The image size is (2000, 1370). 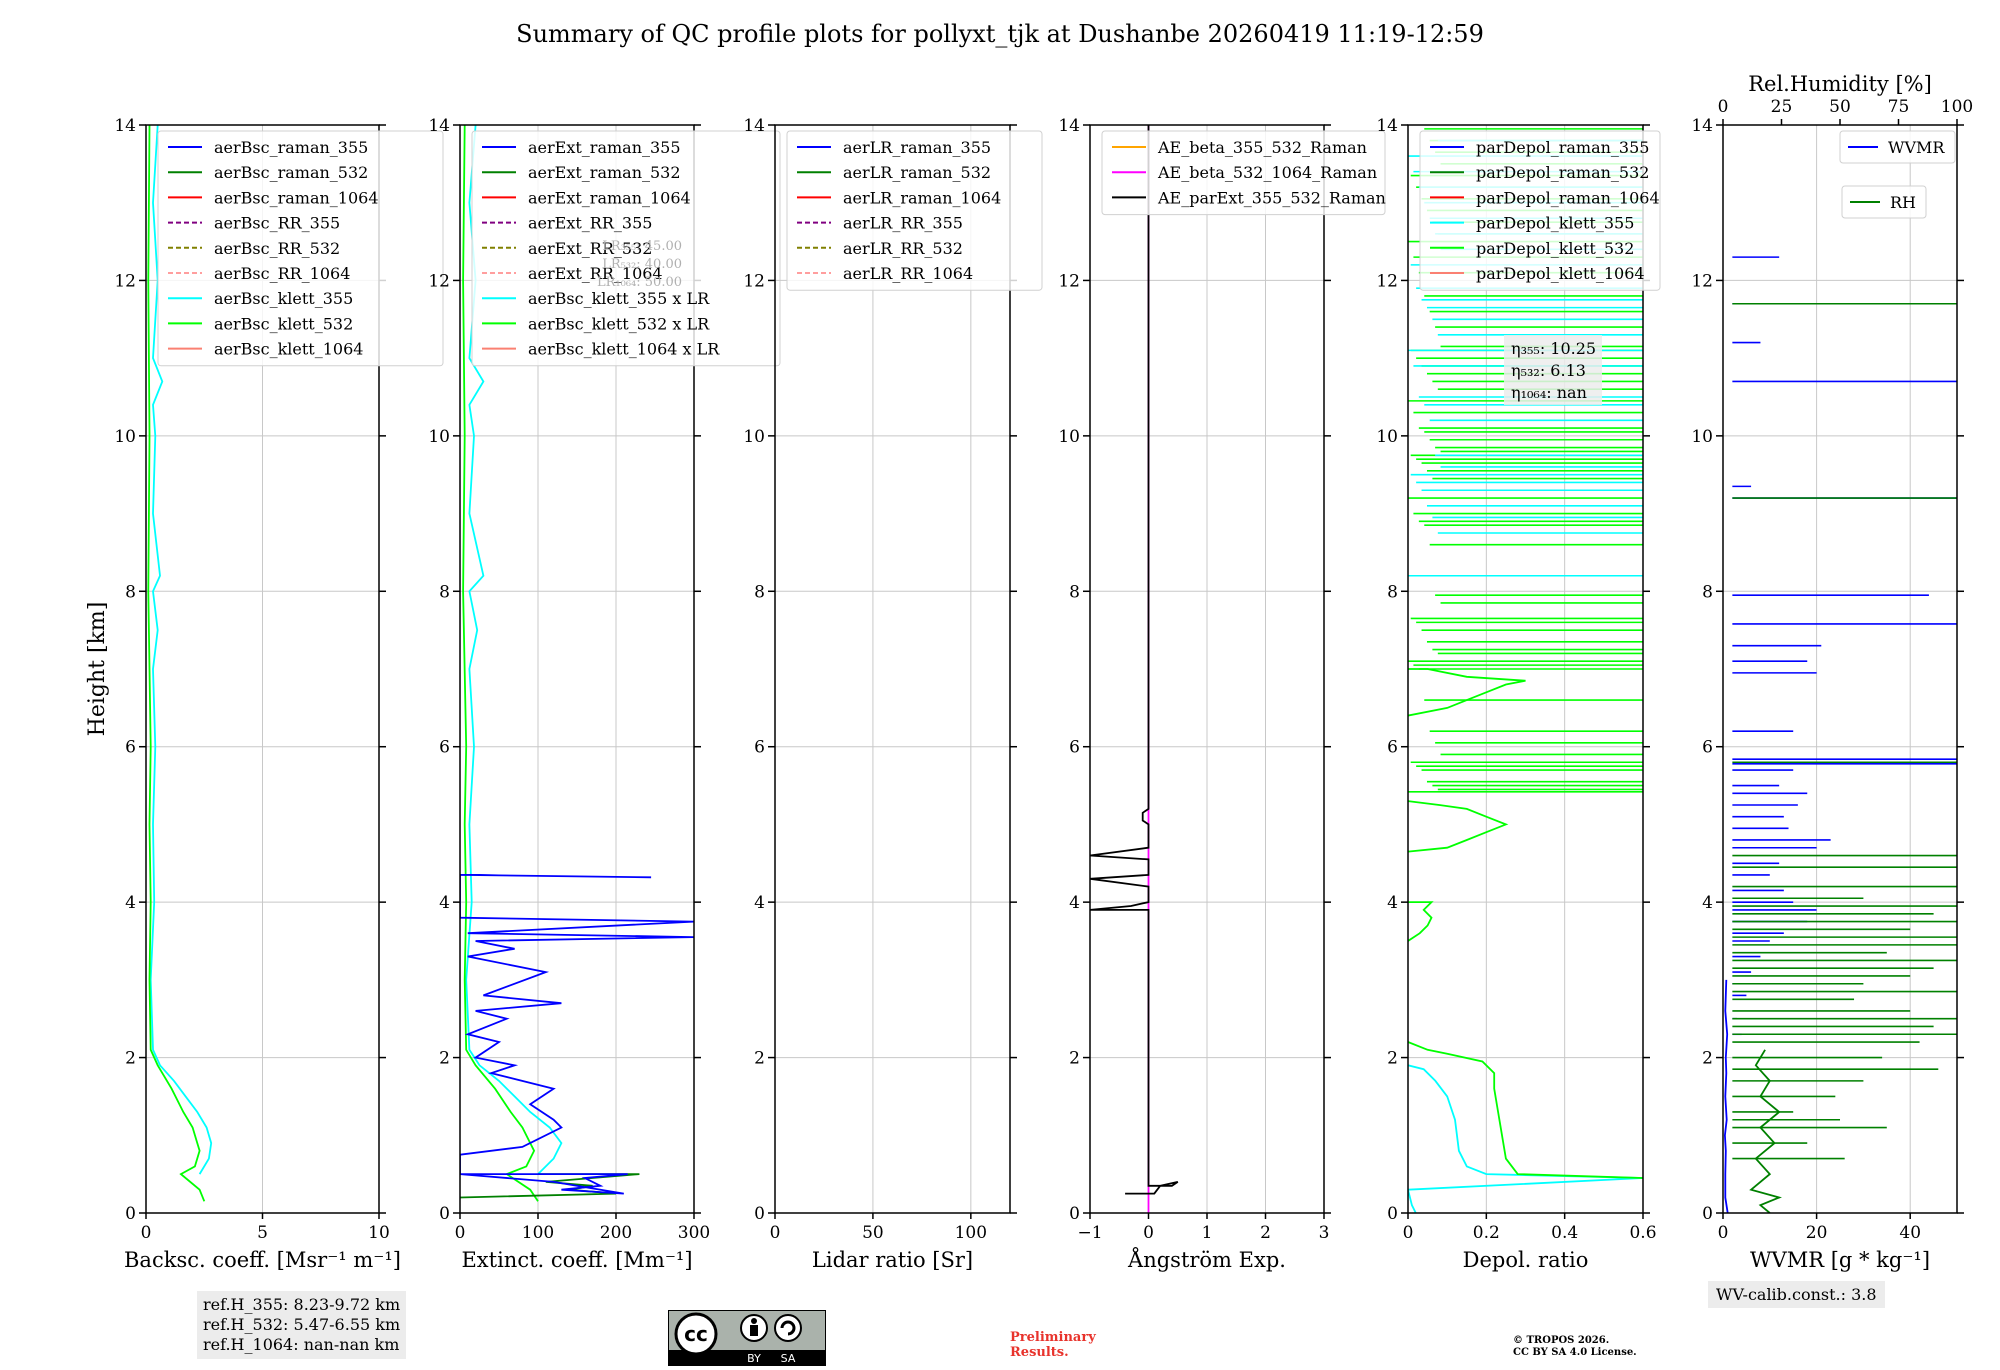 What do you see at coordinates (642, 246) in the screenshot?
I see `lidar-ratio-annotation: LR₃₅₅: 45.00` at bounding box center [642, 246].